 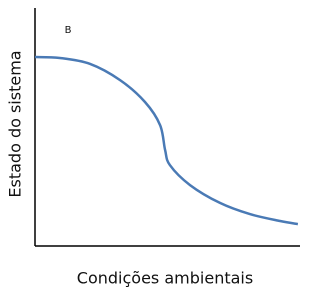 I want to click on y-axis-label: Estado do sistema, so click(x=15, y=123).